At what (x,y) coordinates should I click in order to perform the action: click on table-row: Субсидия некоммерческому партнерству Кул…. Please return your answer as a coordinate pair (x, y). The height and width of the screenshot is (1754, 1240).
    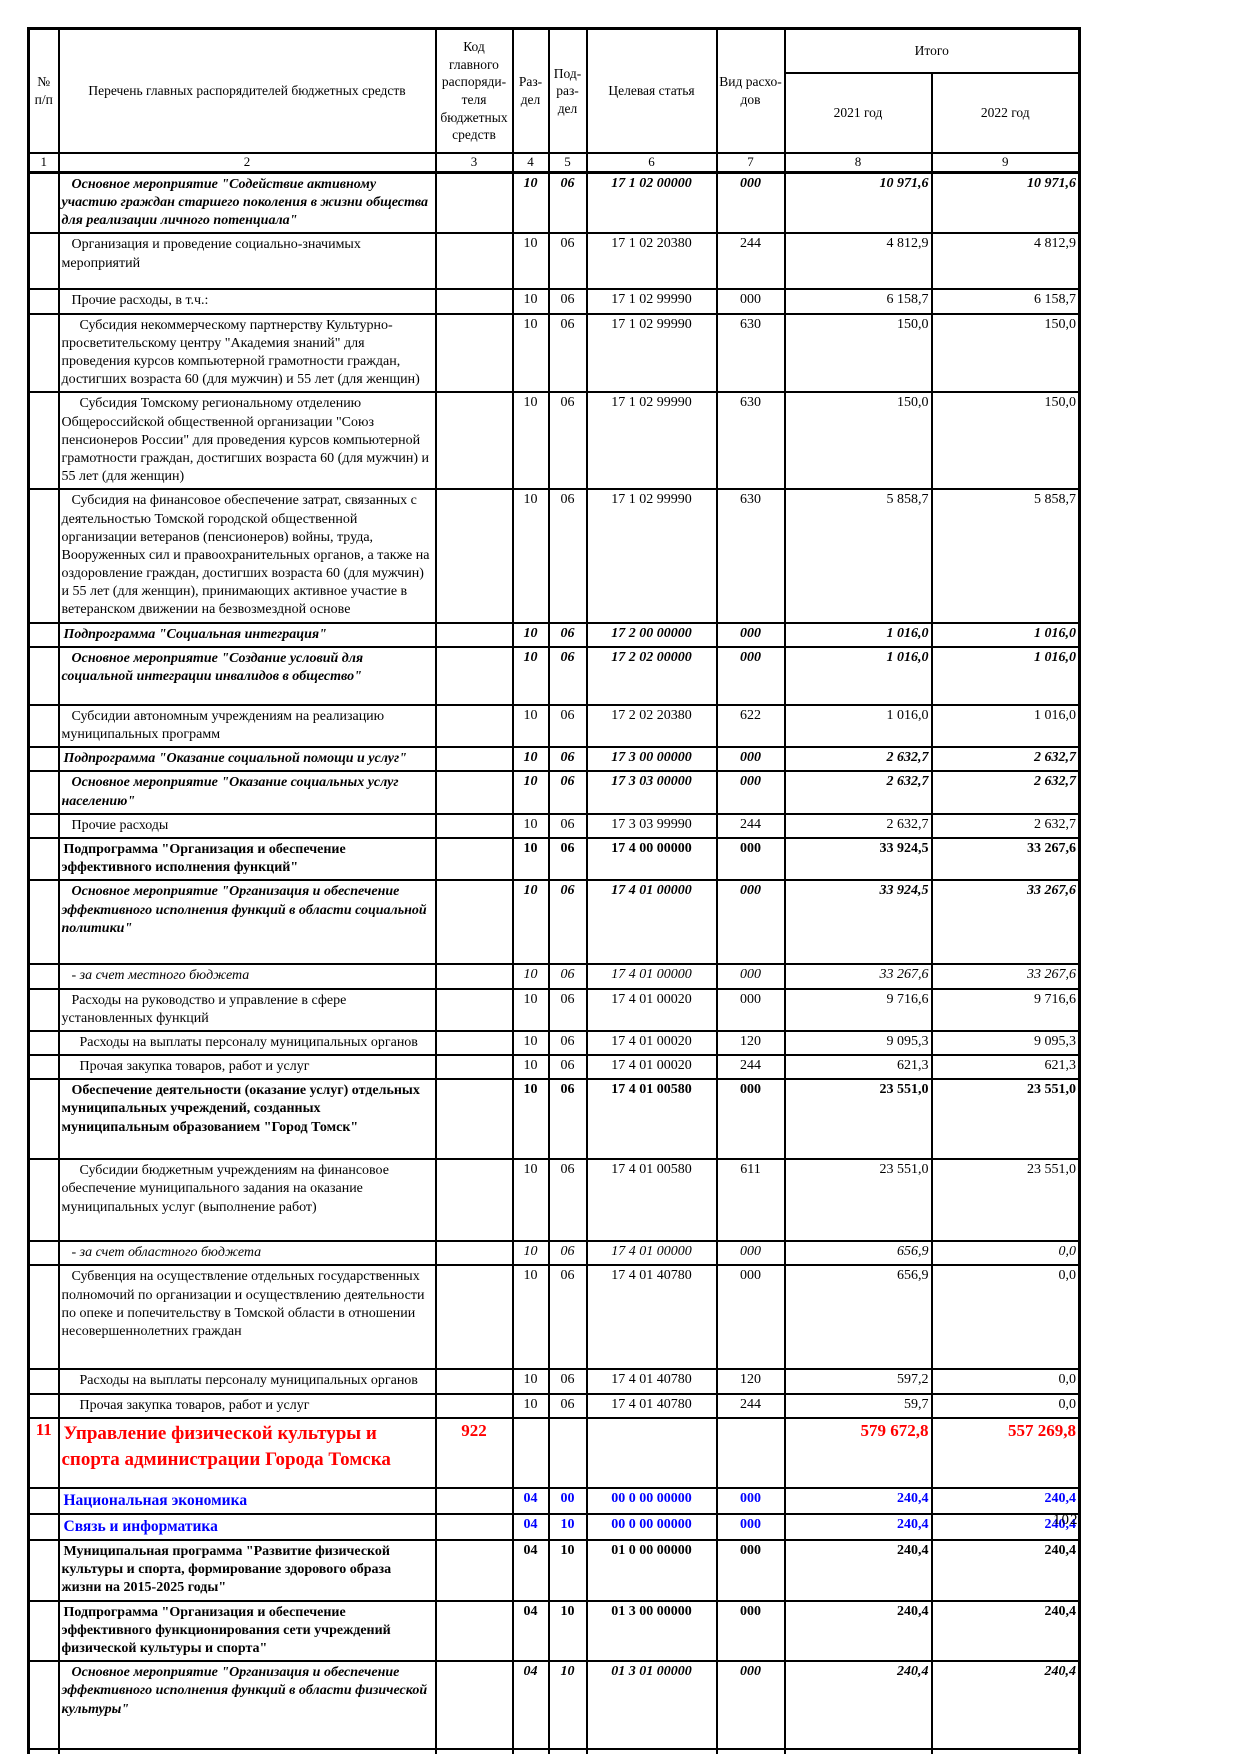
    Looking at the image, I should click on (554, 353).